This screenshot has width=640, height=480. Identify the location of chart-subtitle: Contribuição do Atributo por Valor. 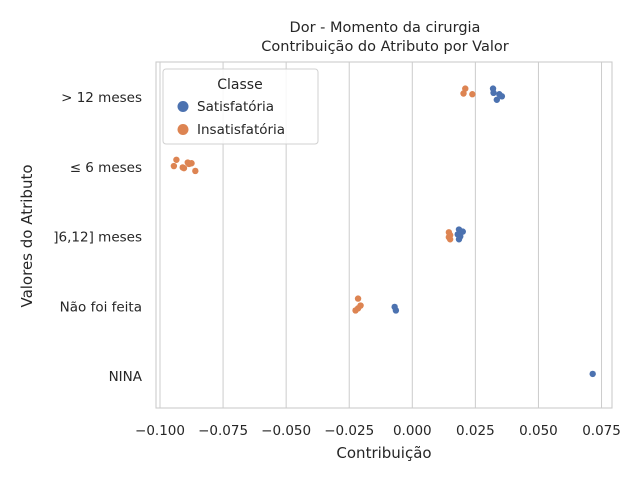
(384, 47).